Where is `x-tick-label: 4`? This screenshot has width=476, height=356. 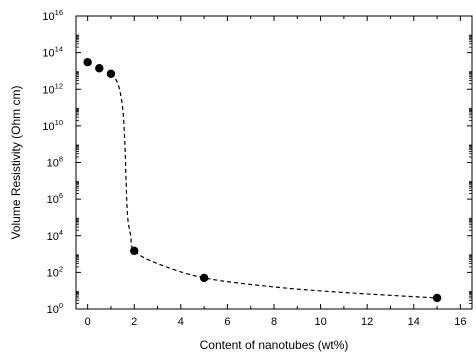
x-tick-label: 4 is located at coordinates (181, 322).